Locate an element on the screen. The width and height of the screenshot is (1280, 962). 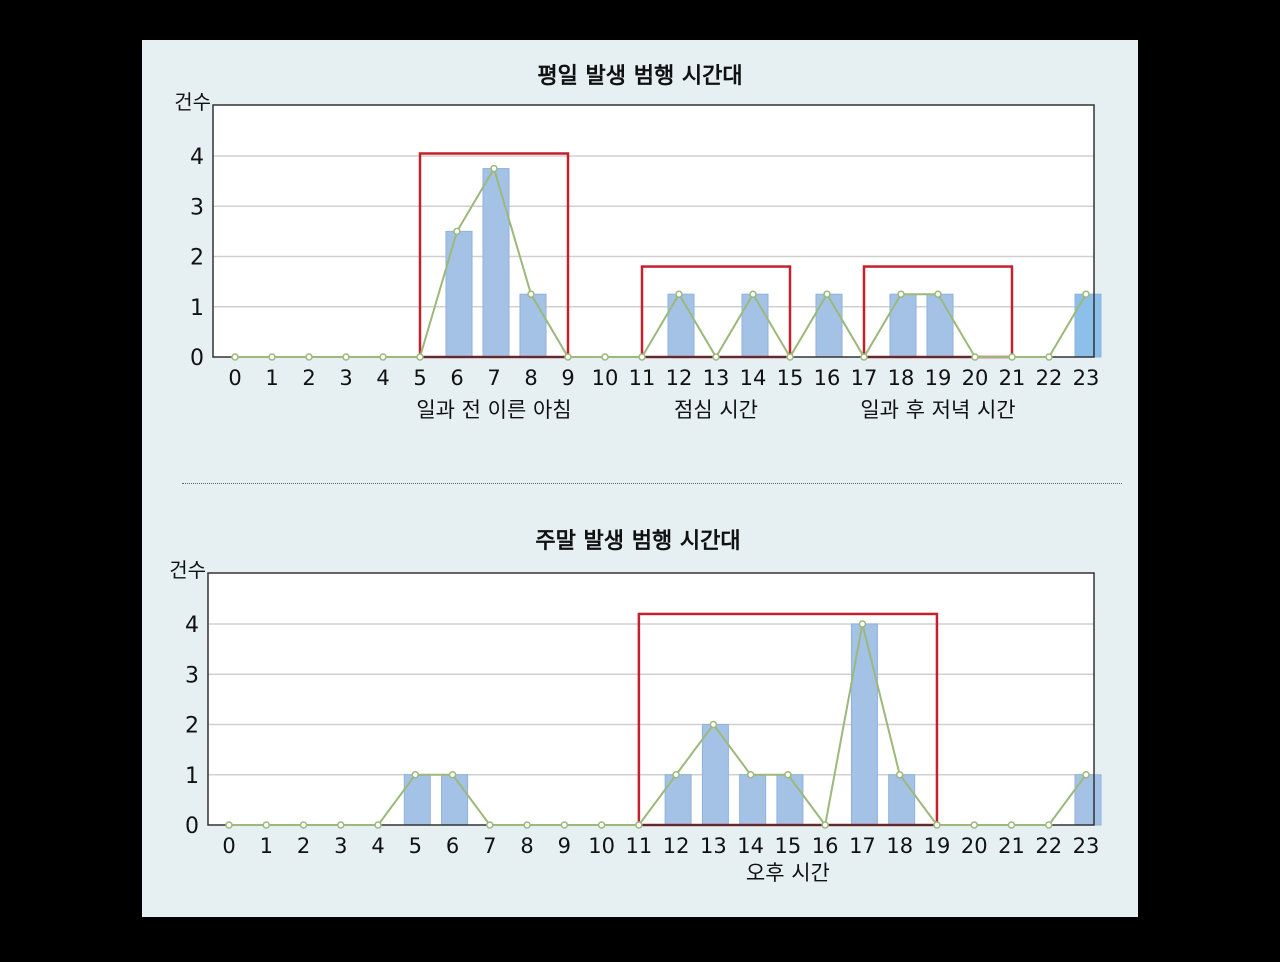
y-tick-label: 3 is located at coordinates (192, 675).